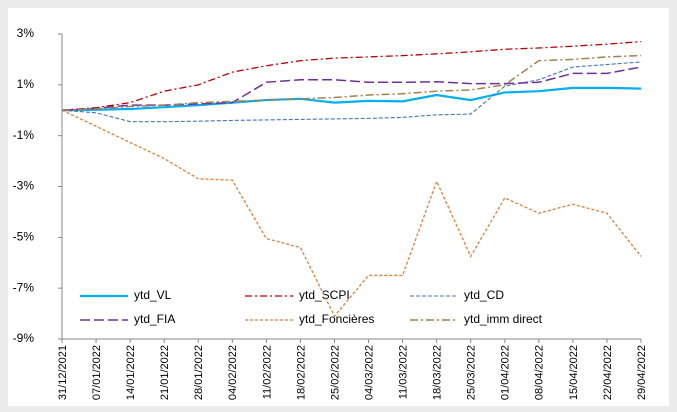  What do you see at coordinates (403, 372) in the screenshot?
I see `x-tick-label: 11/03/2022` at bounding box center [403, 372].